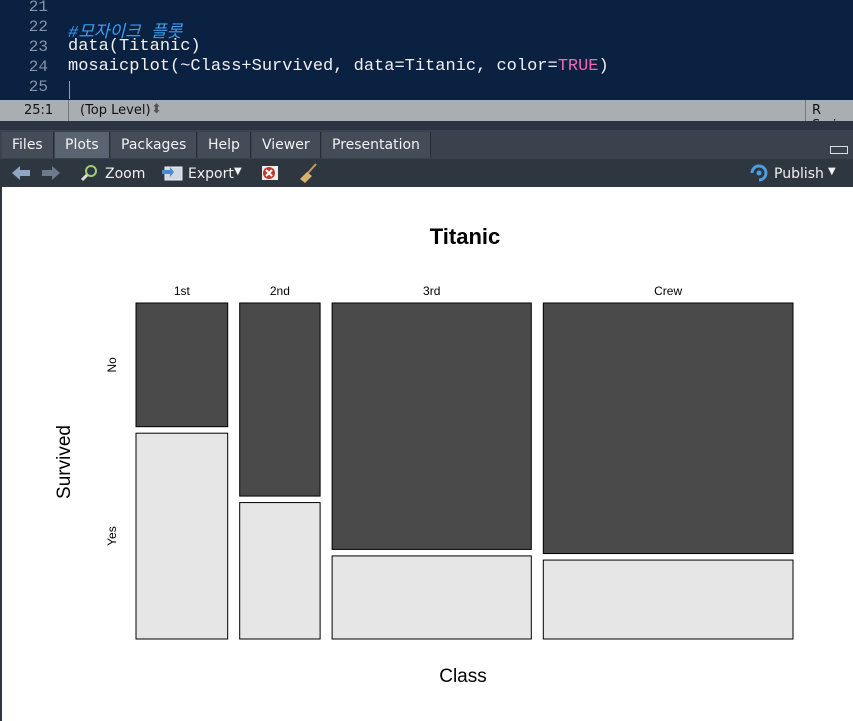  I want to click on zoom-button: Zoom, so click(125, 174).